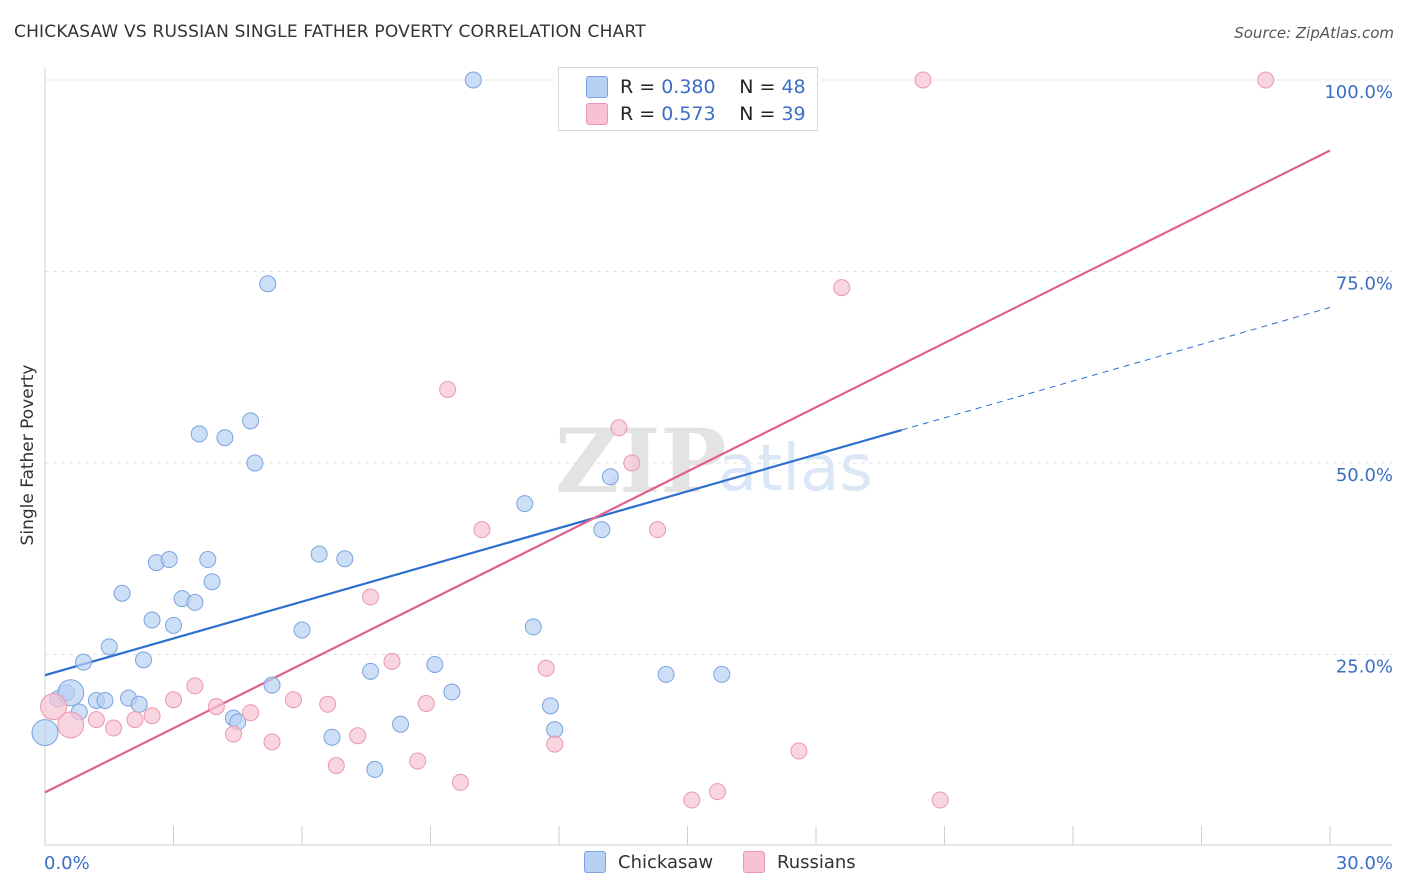 This screenshot has width=1406, height=892. Describe the element at coordinates (688, 87) in the screenshot. I see `legend-r-value: 0.380` at that location.